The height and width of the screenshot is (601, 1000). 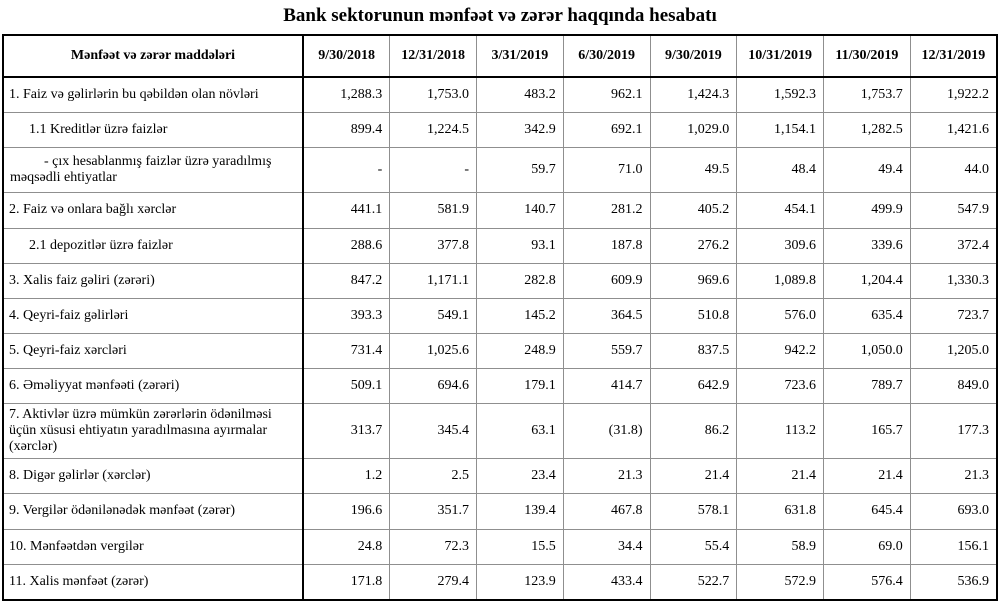 What do you see at coordinates (867, 170) in the screenshot?
I see `value-cell: 49.4` at bounding box center [867, 170].